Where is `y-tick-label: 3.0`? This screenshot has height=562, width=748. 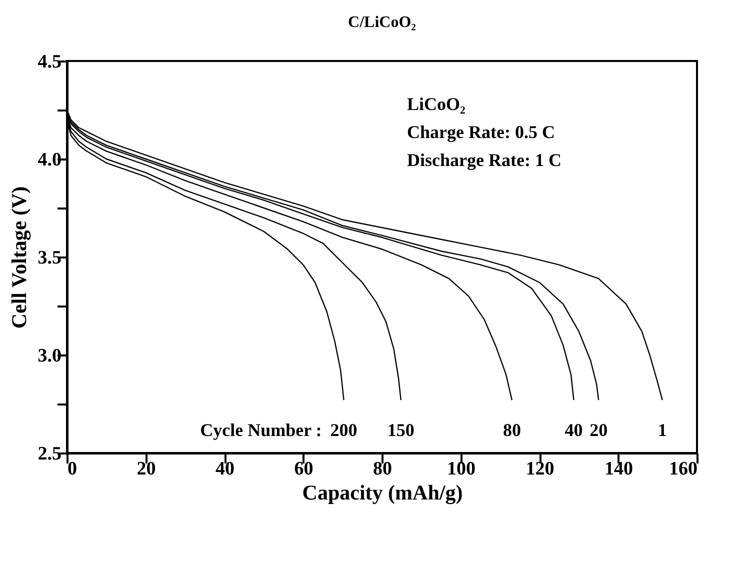
y-tick-label: 3.0 is located at coordinates (50, 356).